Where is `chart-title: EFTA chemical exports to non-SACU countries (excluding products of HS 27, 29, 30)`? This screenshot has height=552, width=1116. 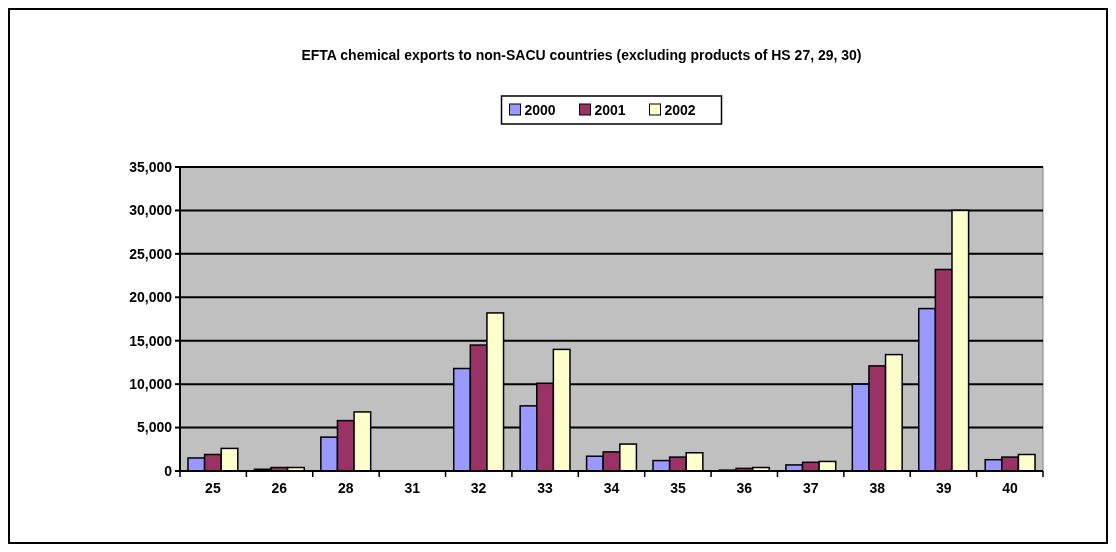
chart-title: EFTA chemical exports to non-SACU countries (excluding products of HS 27, 29, 30) is located at coordinates (581, 55).